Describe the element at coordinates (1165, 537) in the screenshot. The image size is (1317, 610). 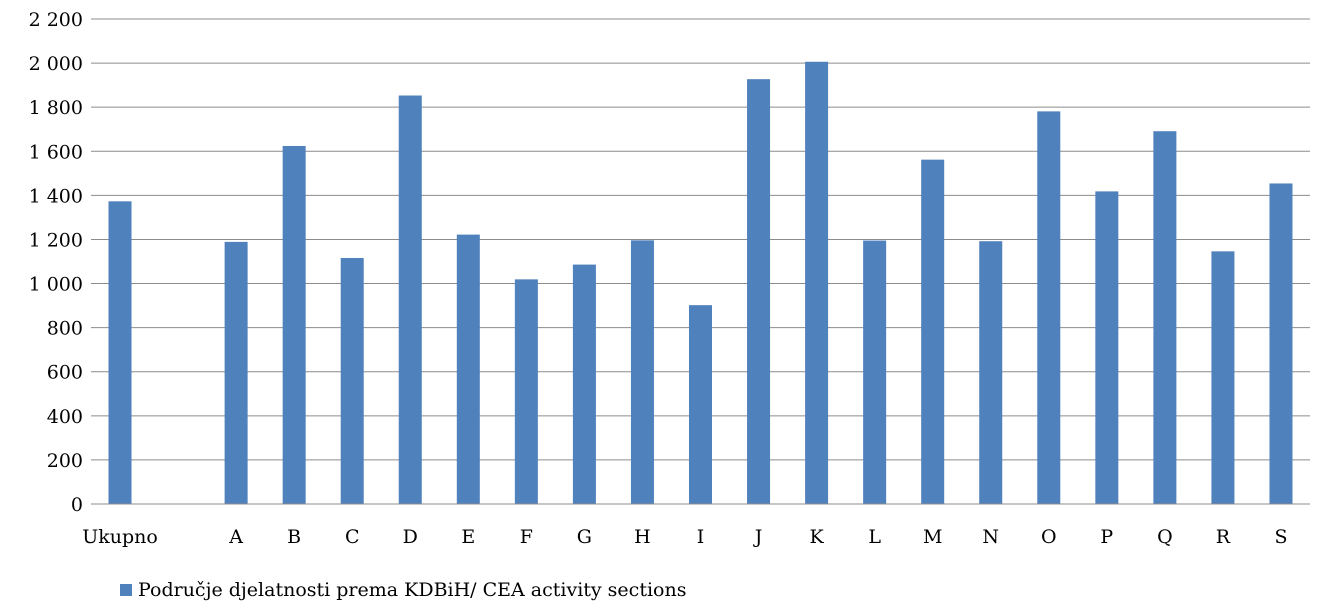
I see `x-tick-label: Q` at that location.